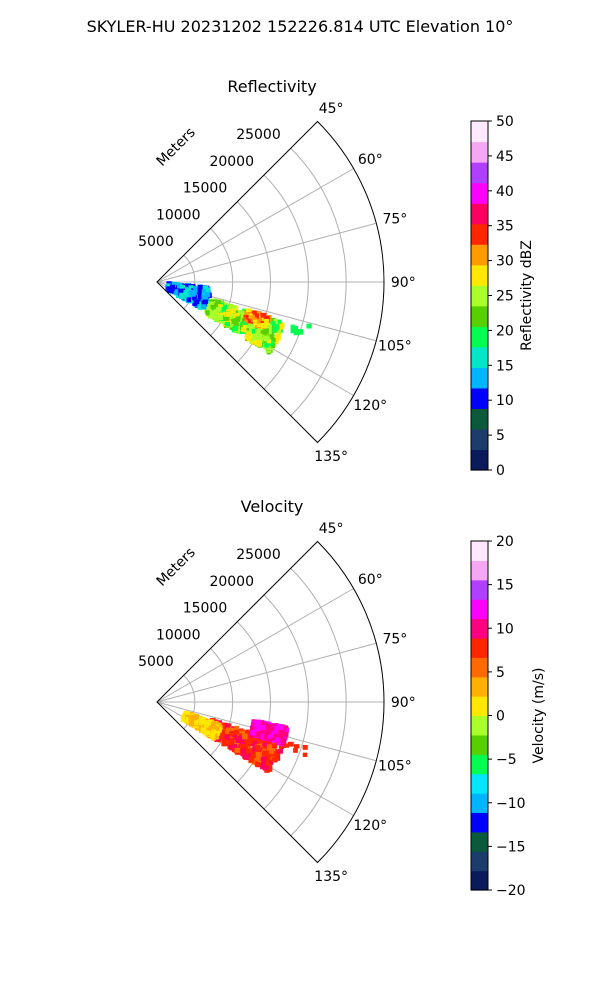 The image size is (600, 1000). What do you see at coordinates (505, 227) in the screenshot?
I see `colorbar-tick-label: 35` at bounding box center [505, 227].